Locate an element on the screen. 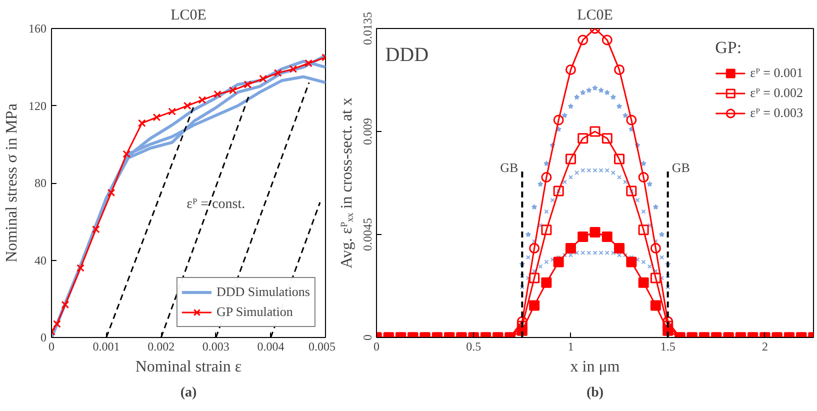 The width and height of the screenshot is (817, 411). y-tick-label: 80 is located at coordinates (40, 183).